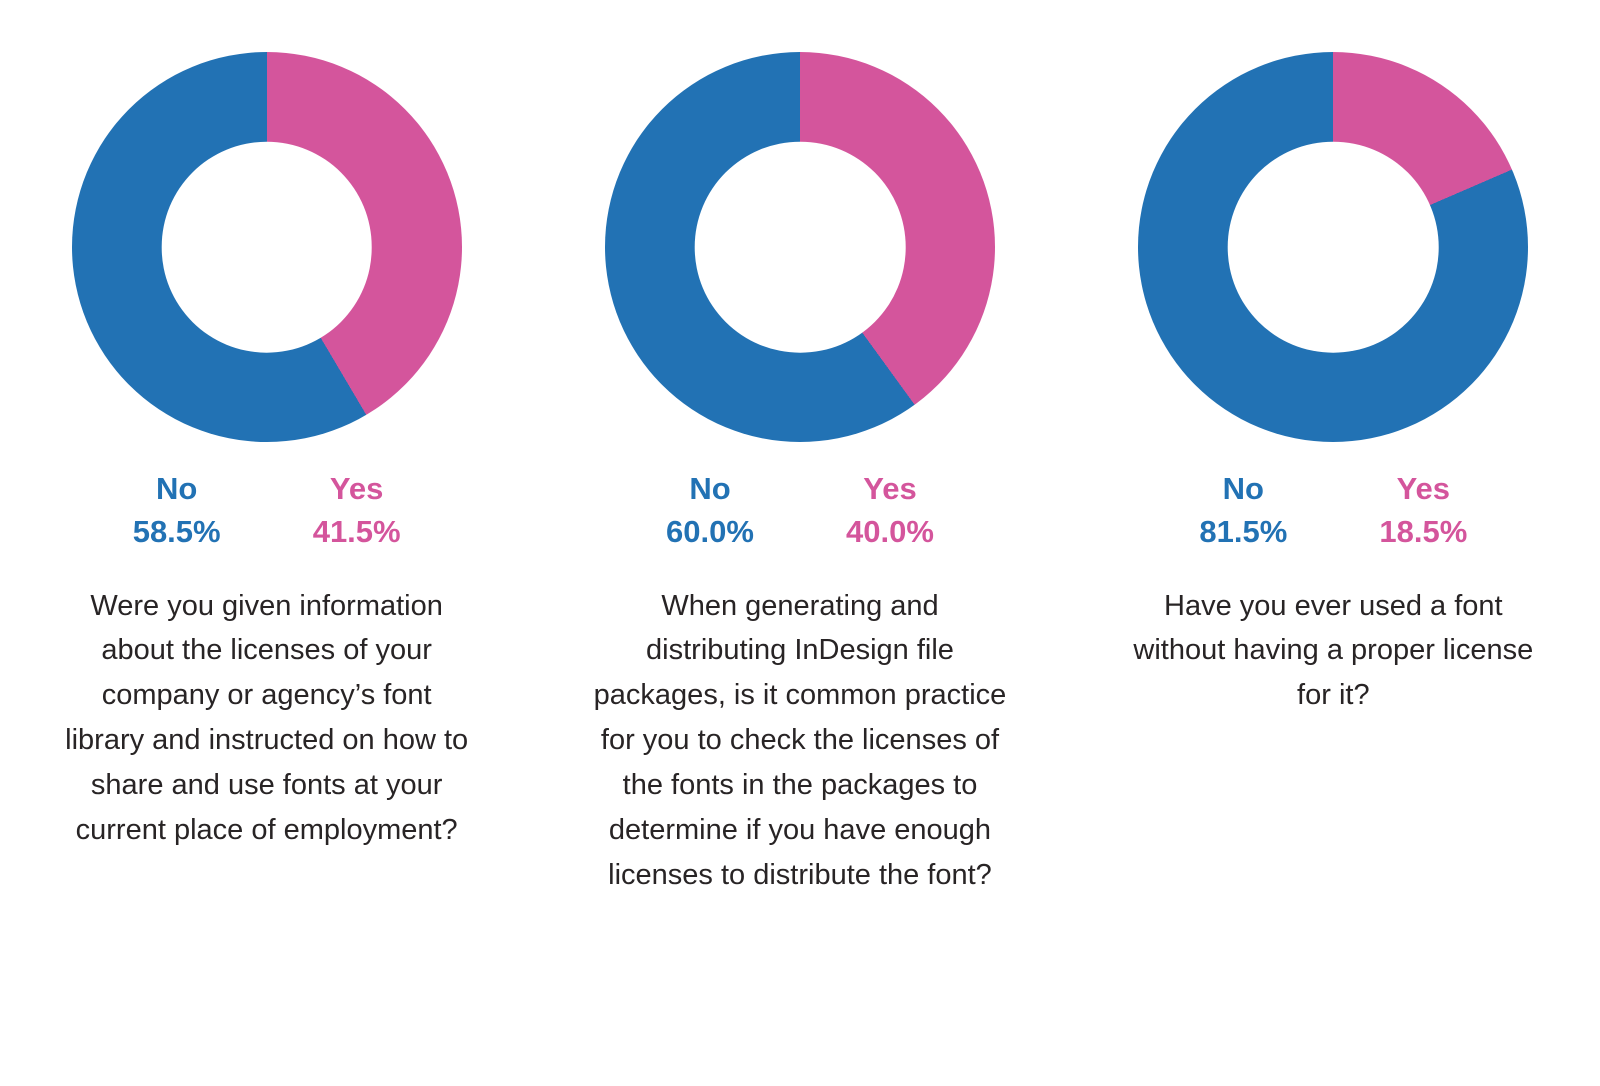  I want to click on legend-row-3: No 81.5% Yes 18.5%, so click(1333, 511).